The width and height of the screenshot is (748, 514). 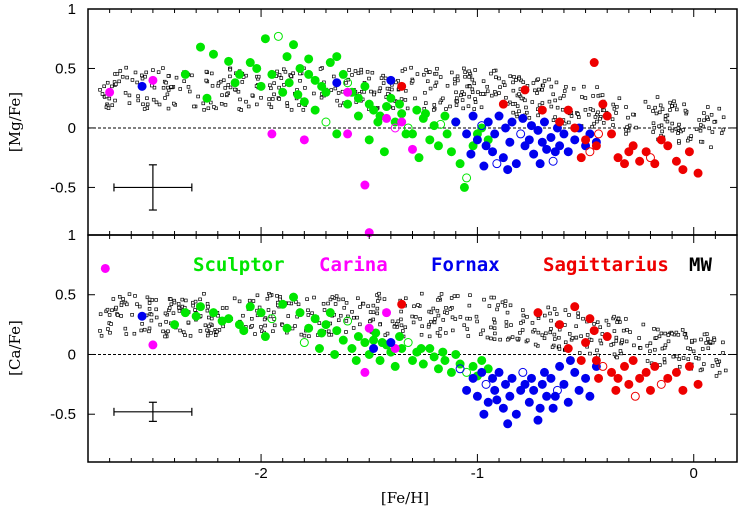 What do you see at coordinates (63, 414) in the screenshot?
I see `y-tick-label: -0.5` at bounding box center [63, 414].